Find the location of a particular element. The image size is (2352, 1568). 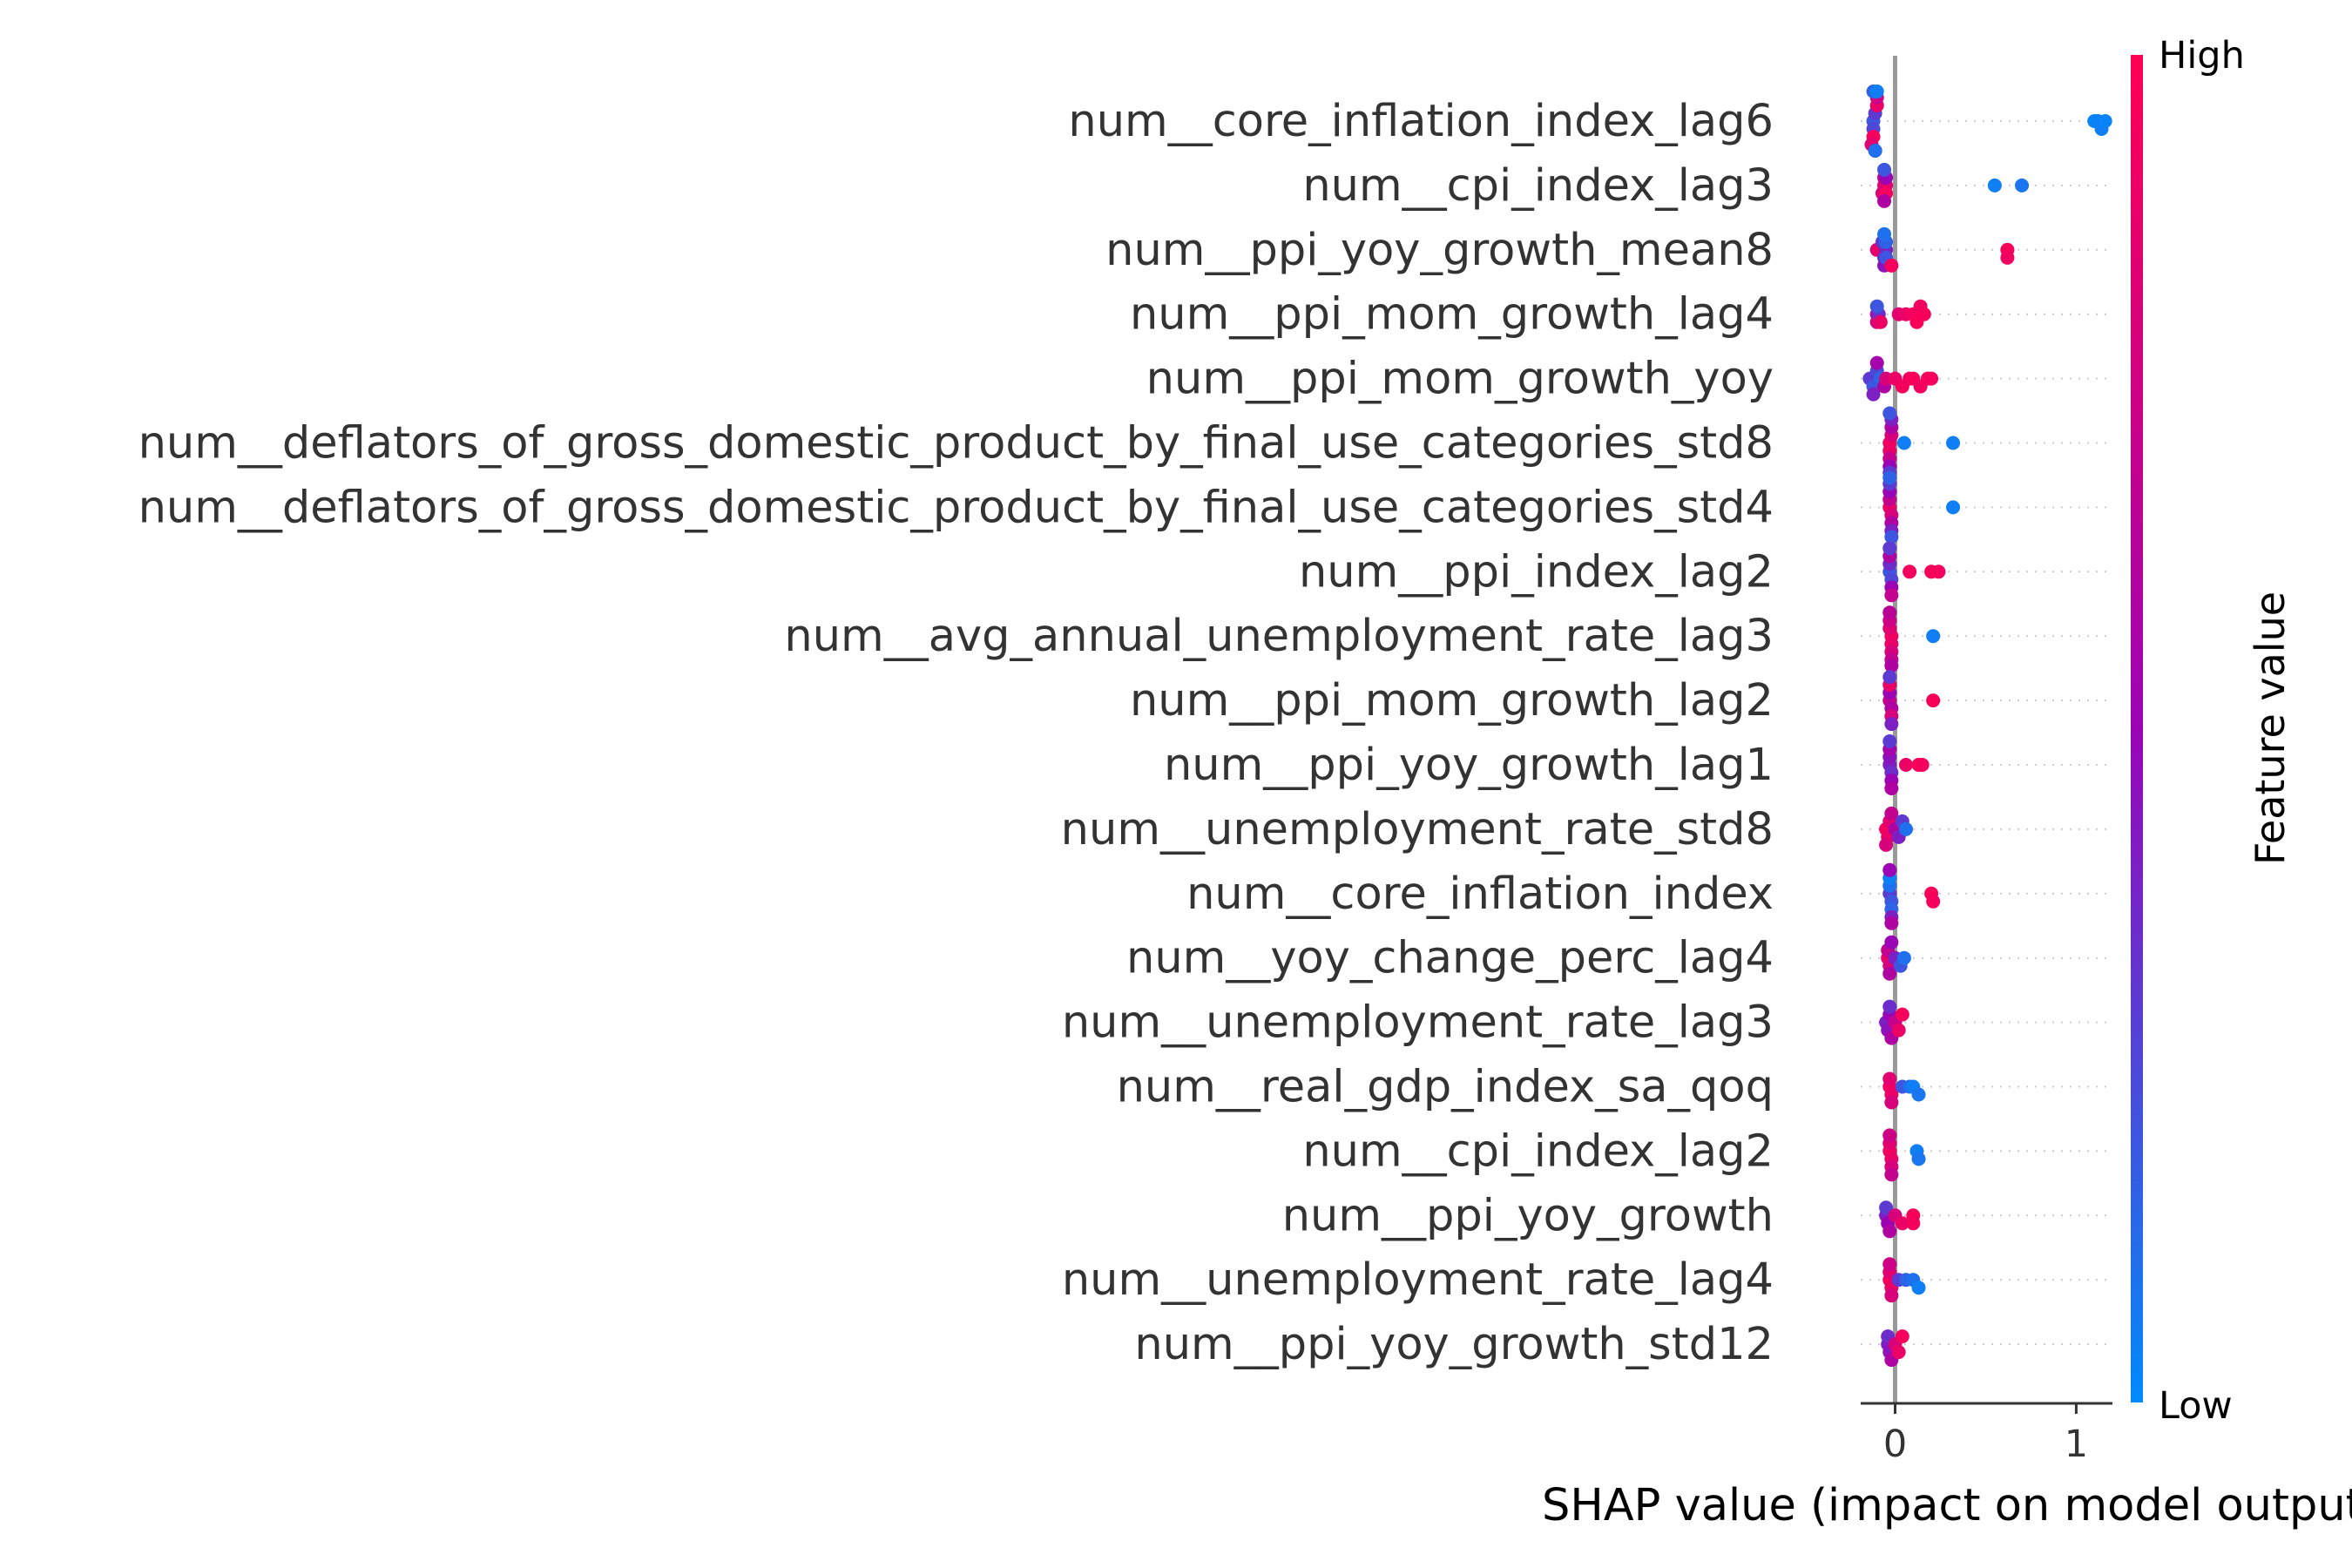

colorbar-low-label: Low is located at coordinates (2196, 1406).